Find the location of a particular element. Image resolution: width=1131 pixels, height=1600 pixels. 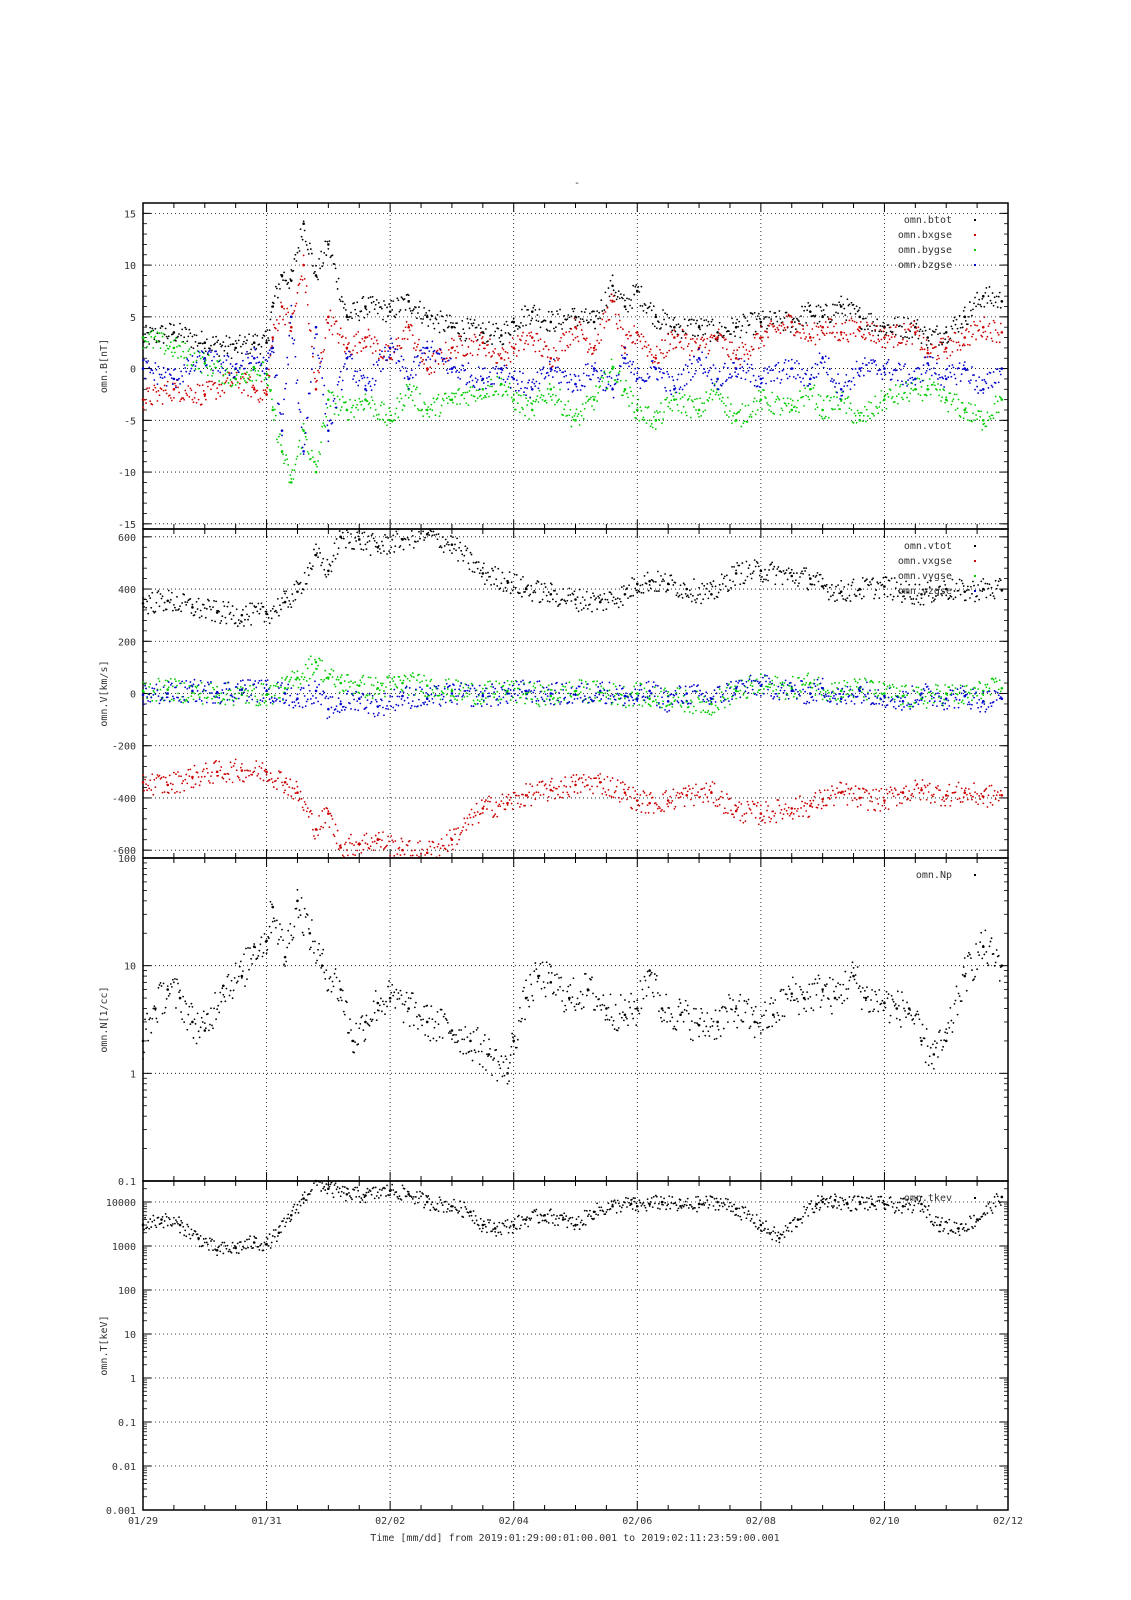

series-omn.bygse is located at coordinates (572, 406).